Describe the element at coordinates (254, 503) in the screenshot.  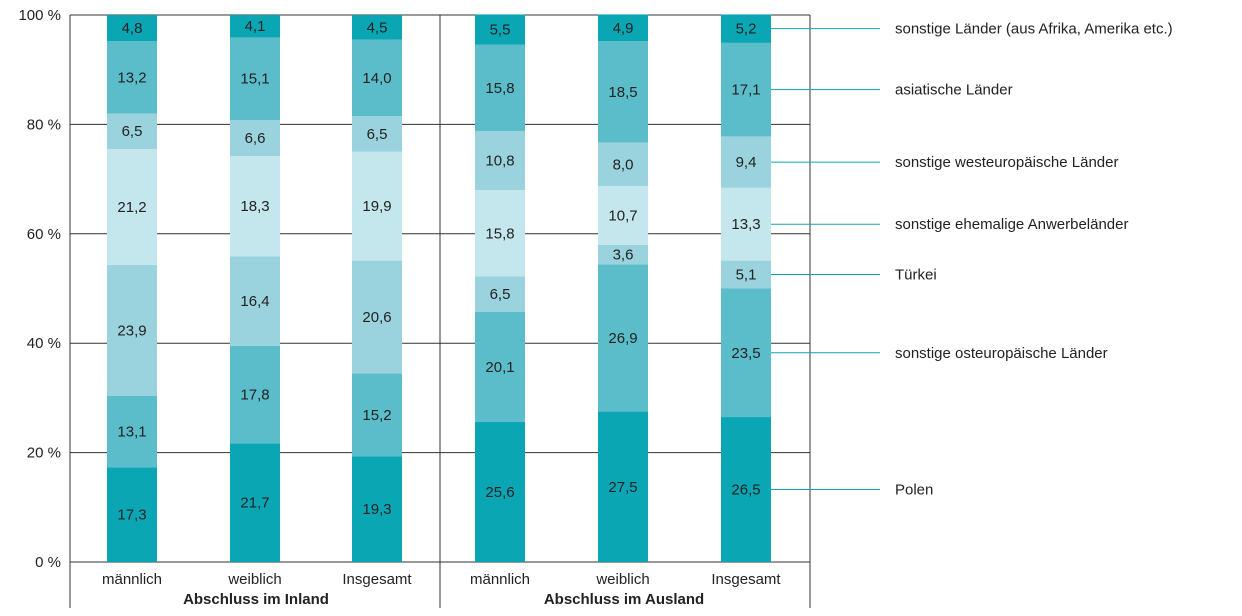
I see `data-label: 21,7` at that location.